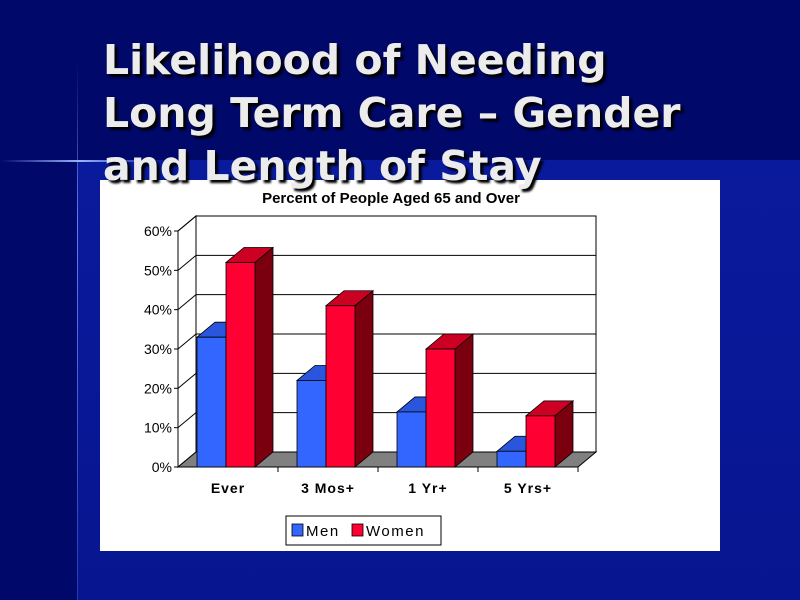 The width and height of the screenshot is (800, 600). What do you see at coordinates (158, 270) in the screenshot?
I see `y-tick-label: 50%` at bounding box center [158, 270].